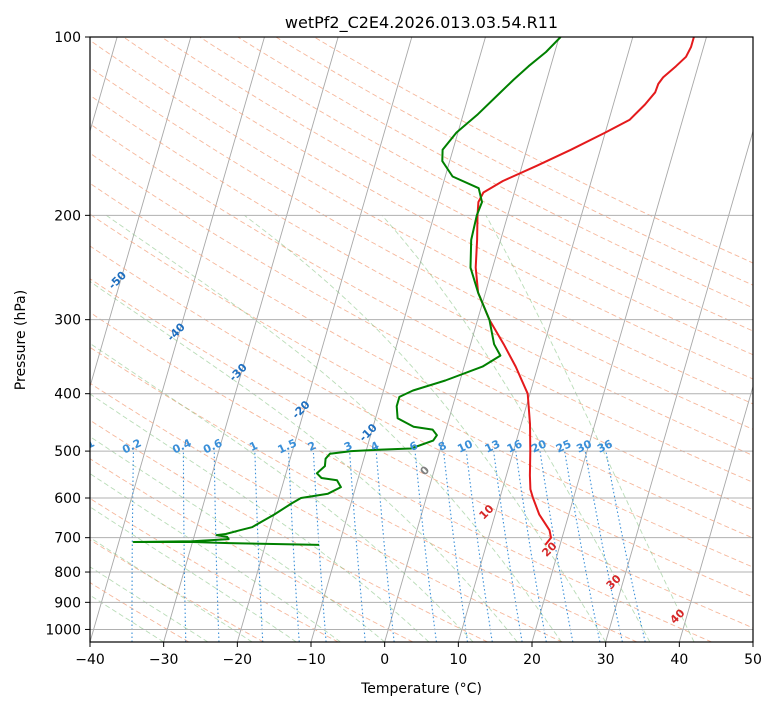 This screenshot has height=708, width=775. Describe the element at coordinates (67, 573) in the screenshot. I see `y-tick-label: 800` at that location.